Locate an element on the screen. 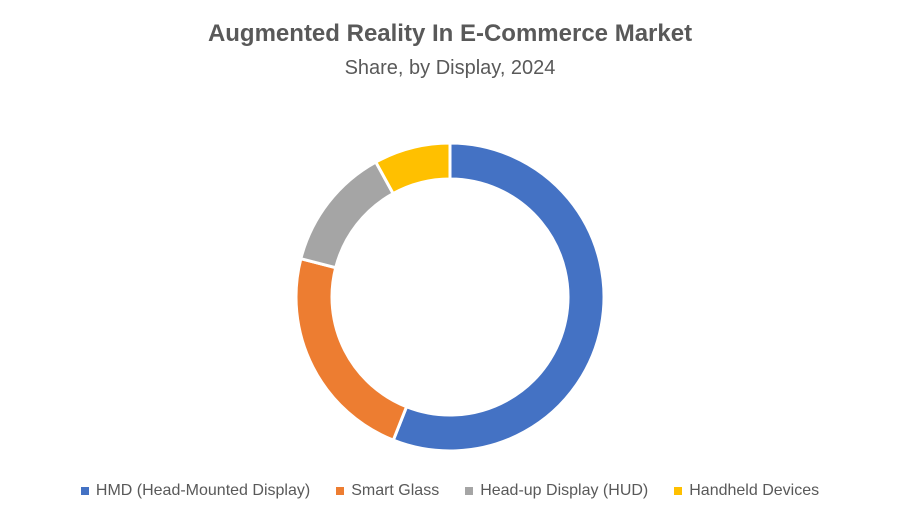 The height and width of the screenshot is (525, 900). legend-label: Head-up Display (HUD) is located at coordinates (564, 490).